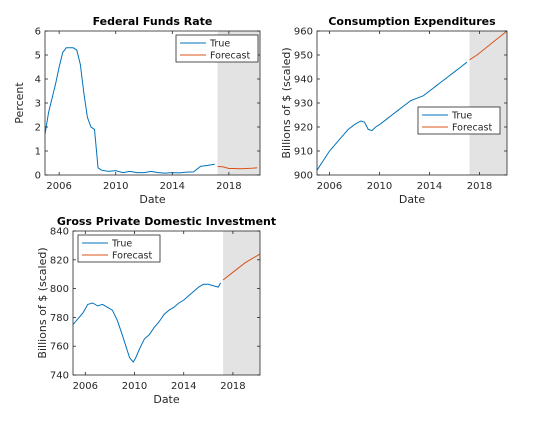 The width and height of the screenshot is (560, 424). Describe the element at coordinates (59, 318) in the screenshot. I see `y-tick-label: 780` at that location.